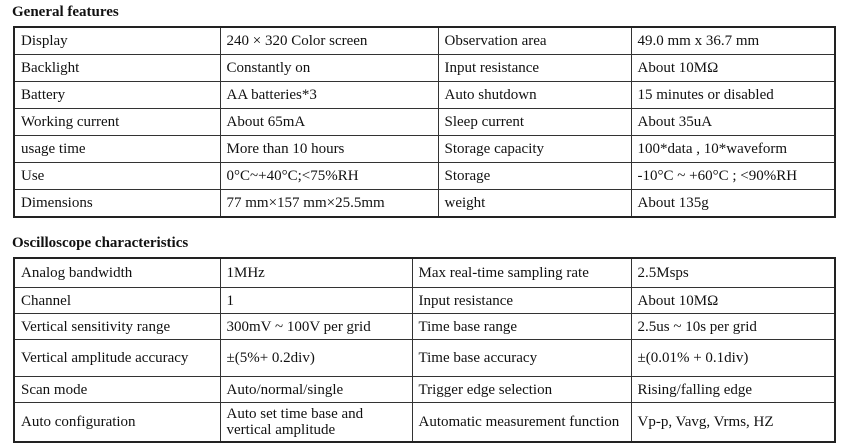  I want to click on spec-label: Vertical amplitude accuracy, so click(117, 358).